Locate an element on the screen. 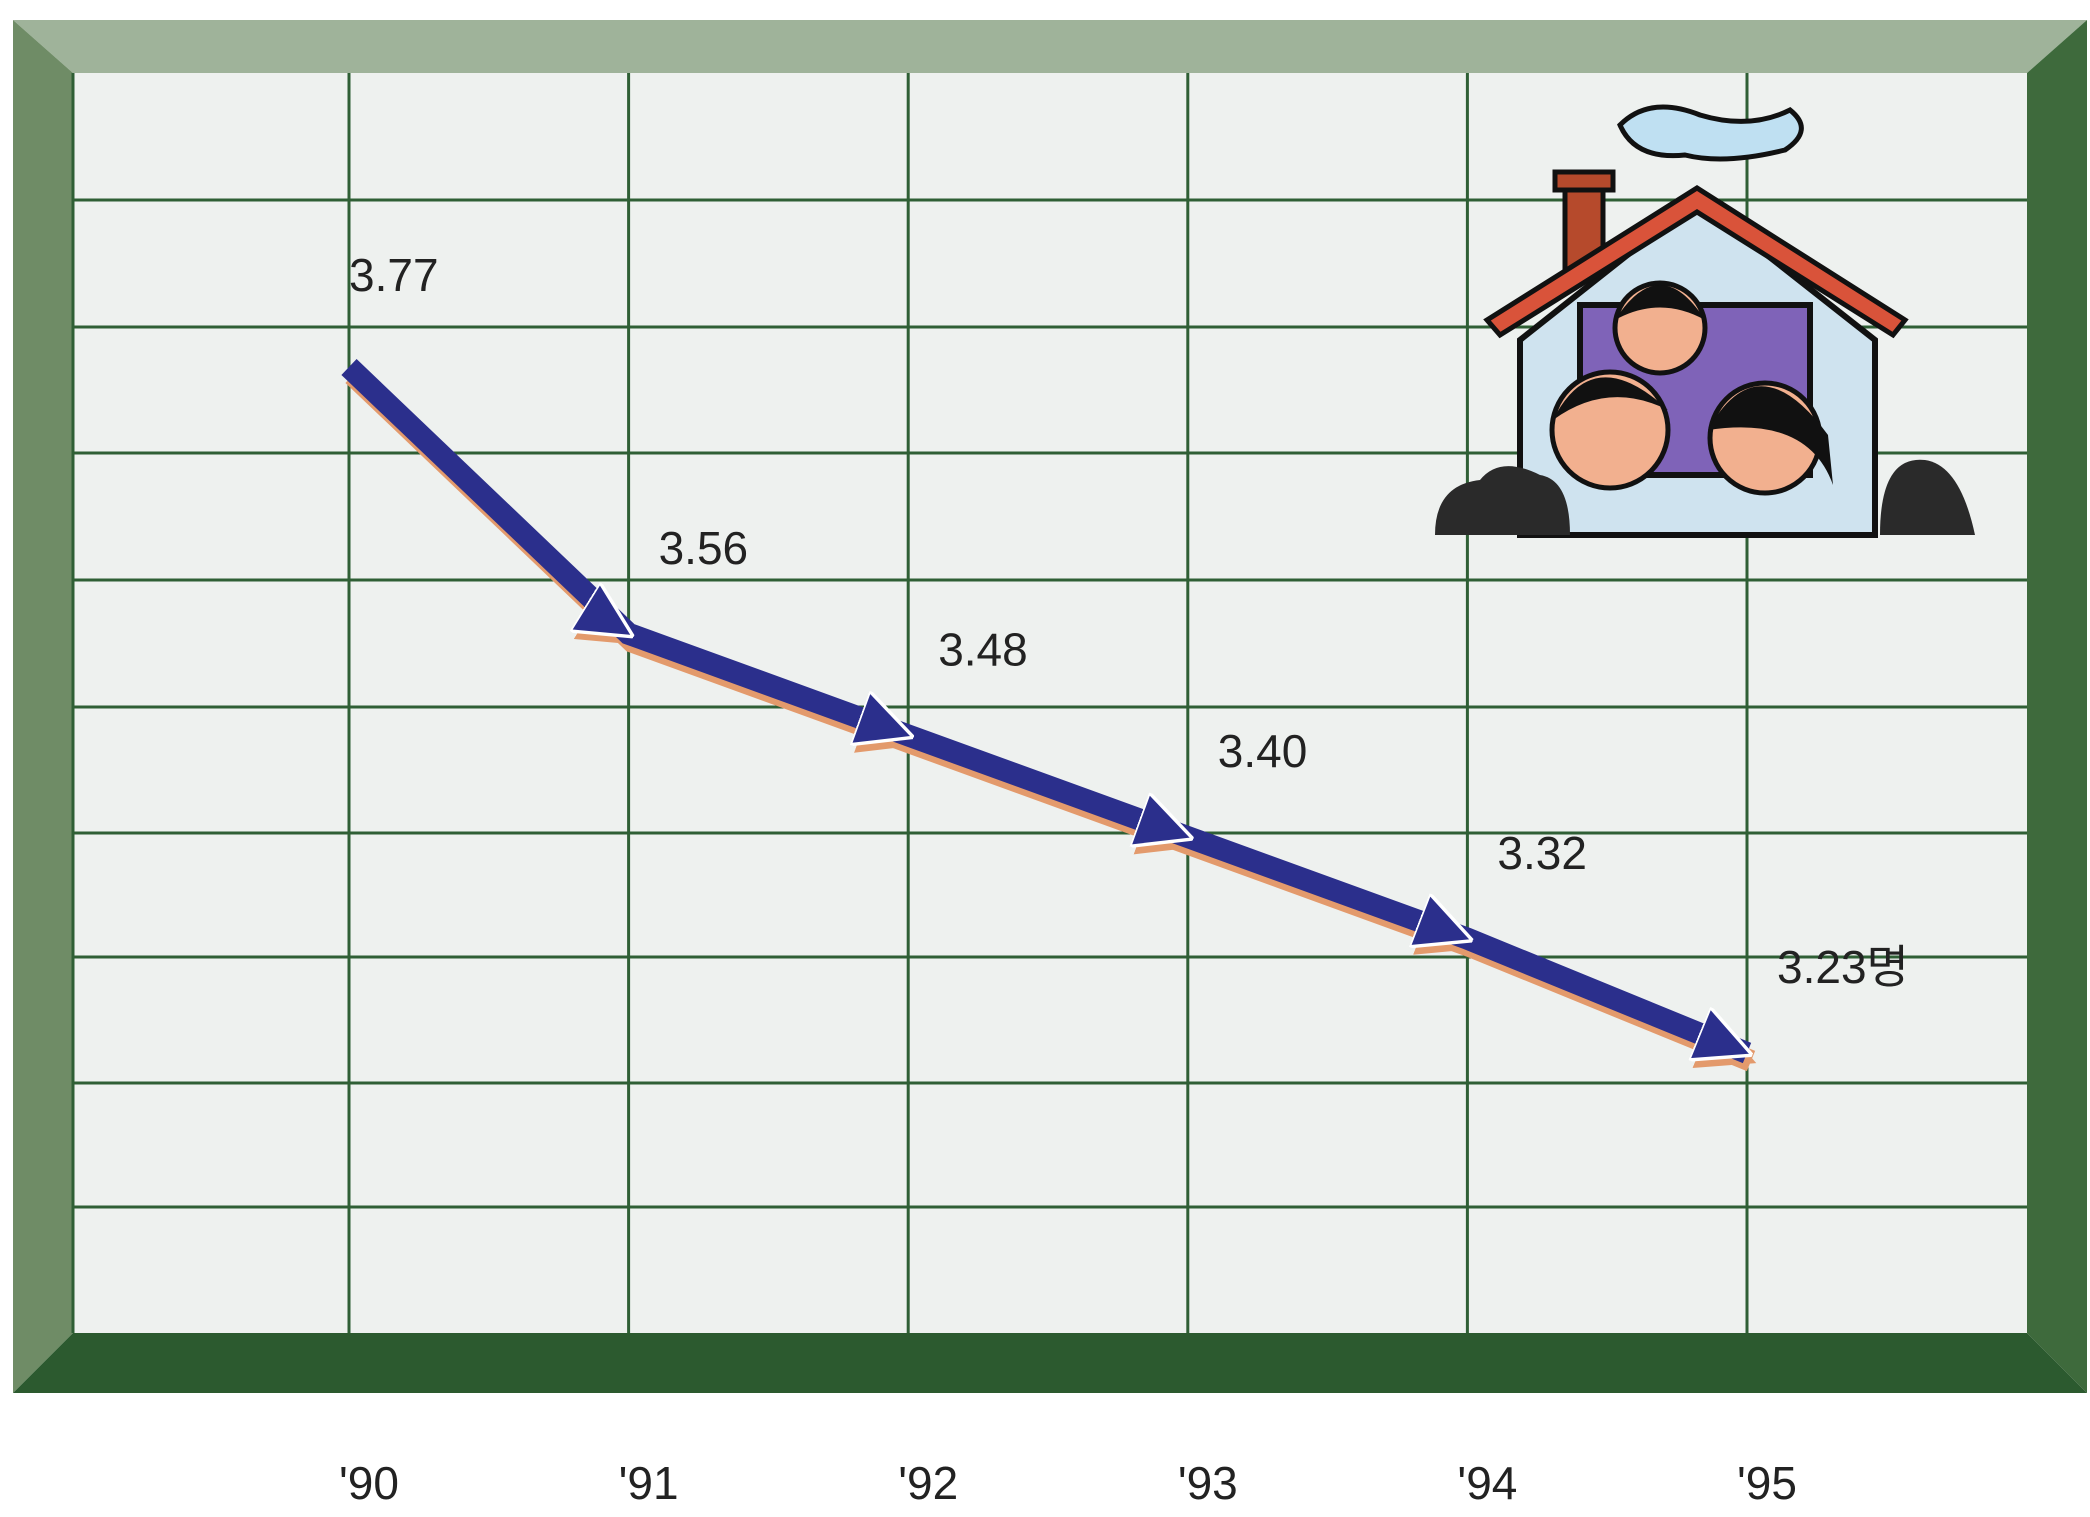 This screenshot has height=1517, width=2090. x-tick-label: '93 is located at coordinates (1208, 1483).